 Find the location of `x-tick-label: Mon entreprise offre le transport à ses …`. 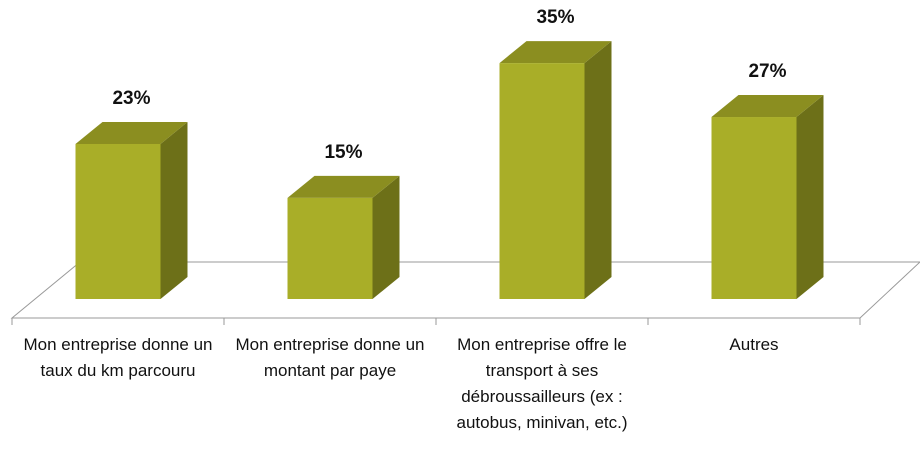

x-tick-label: Mon entreprise offre le transport à ses … is located at coordinates (542, 383).